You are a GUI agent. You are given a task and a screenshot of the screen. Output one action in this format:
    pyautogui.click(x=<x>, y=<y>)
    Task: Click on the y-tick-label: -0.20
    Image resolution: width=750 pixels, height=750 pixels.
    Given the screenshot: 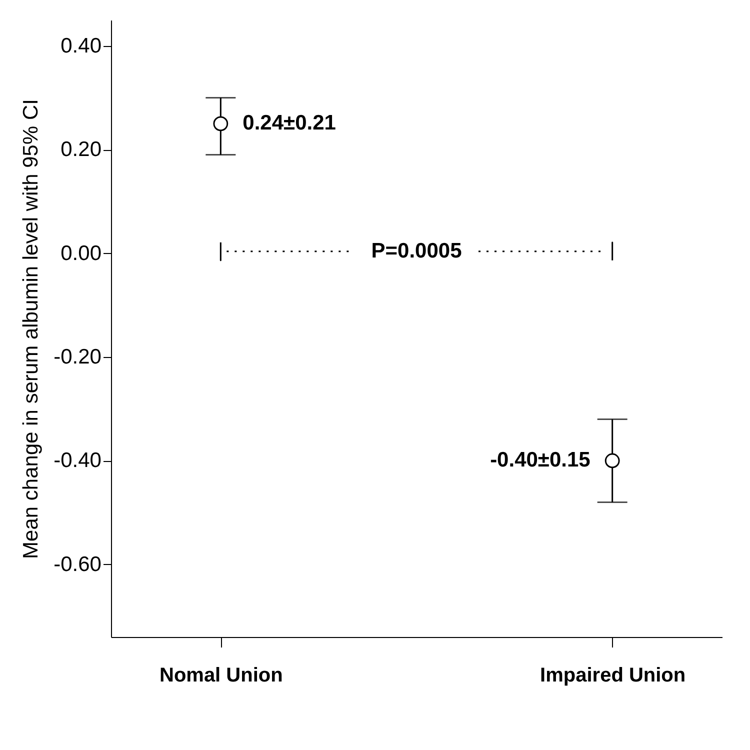 What is the action you would take?
    pyautogui.click(x=78, y=357)
    